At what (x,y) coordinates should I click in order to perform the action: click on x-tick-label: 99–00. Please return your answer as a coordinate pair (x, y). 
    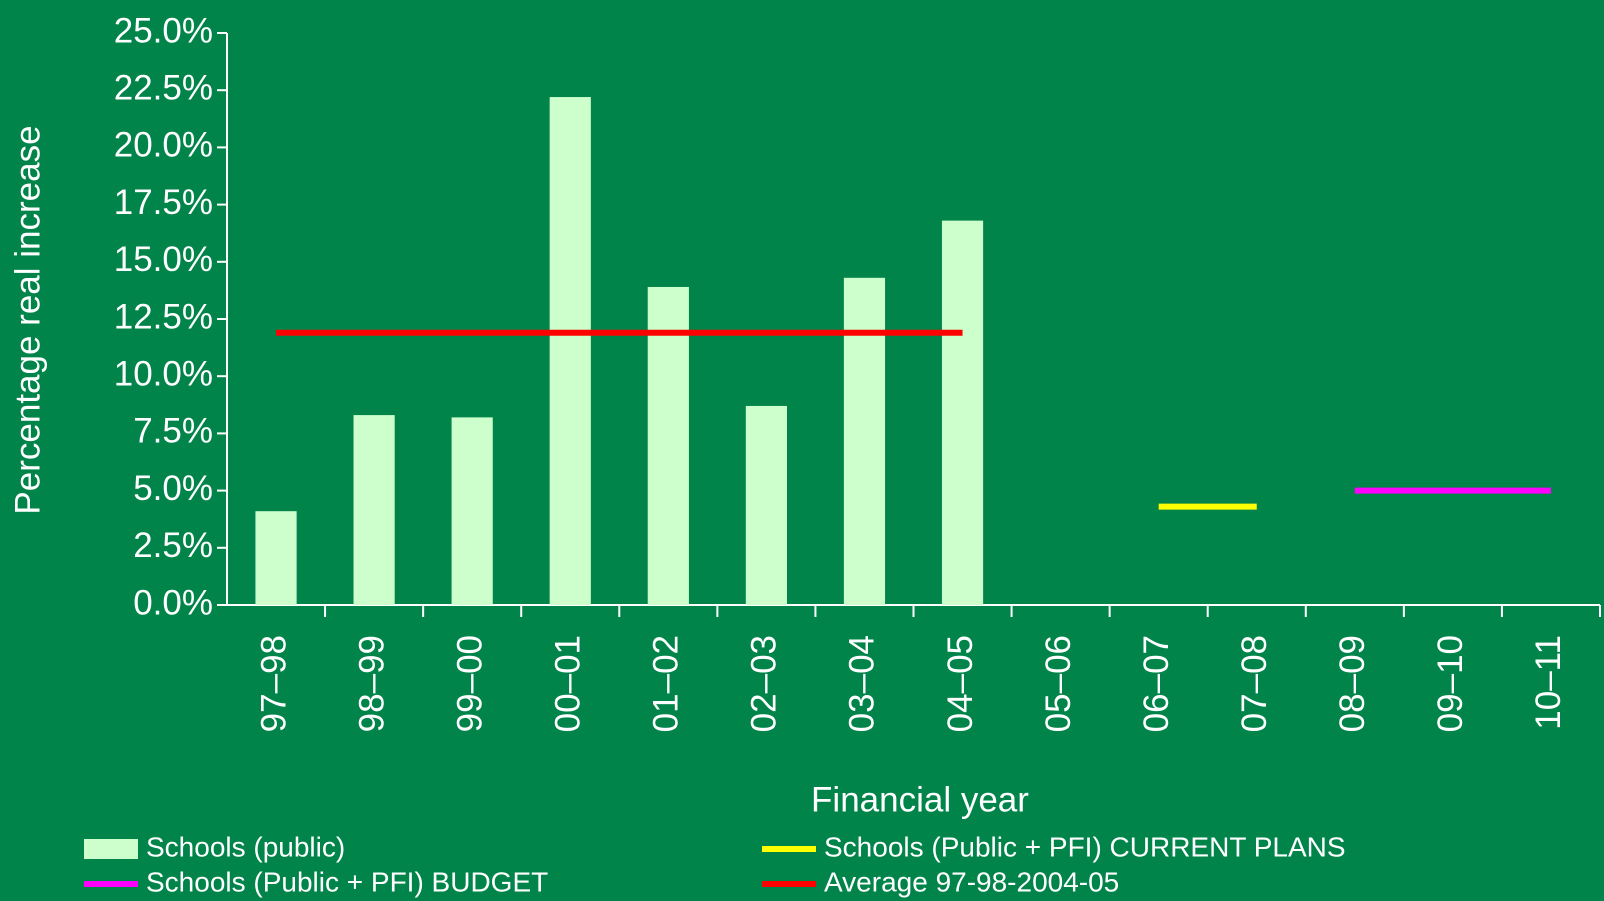
    Looking at the image, I should click on (469, 683).